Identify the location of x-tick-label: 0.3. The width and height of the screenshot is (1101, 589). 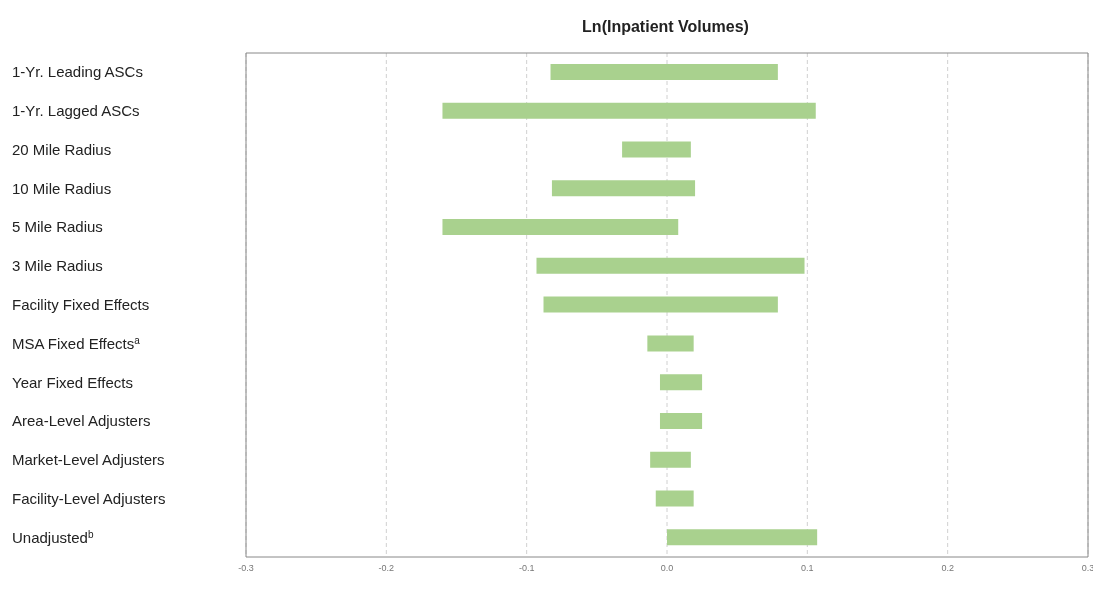
(1088, 568).